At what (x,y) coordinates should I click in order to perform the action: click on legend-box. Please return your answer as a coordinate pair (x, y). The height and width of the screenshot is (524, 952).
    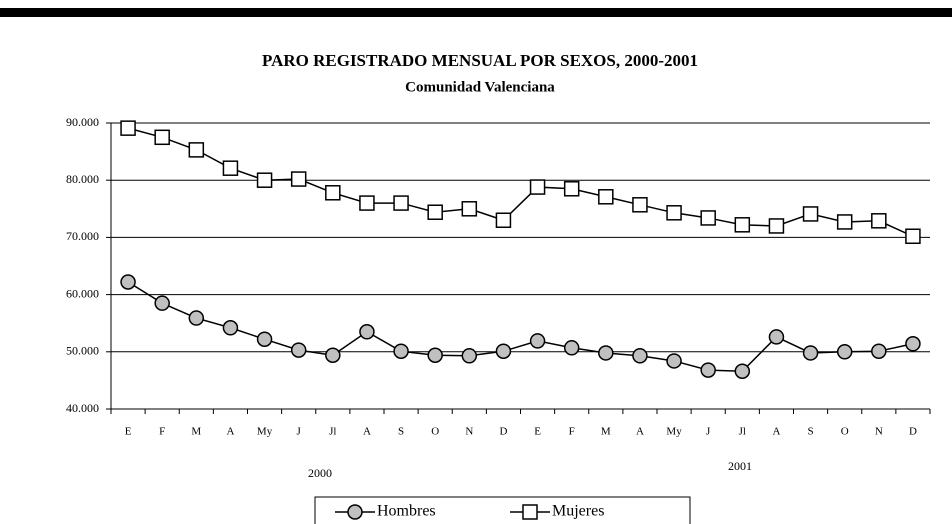
    Looking at the image, I should click on (502, 510).